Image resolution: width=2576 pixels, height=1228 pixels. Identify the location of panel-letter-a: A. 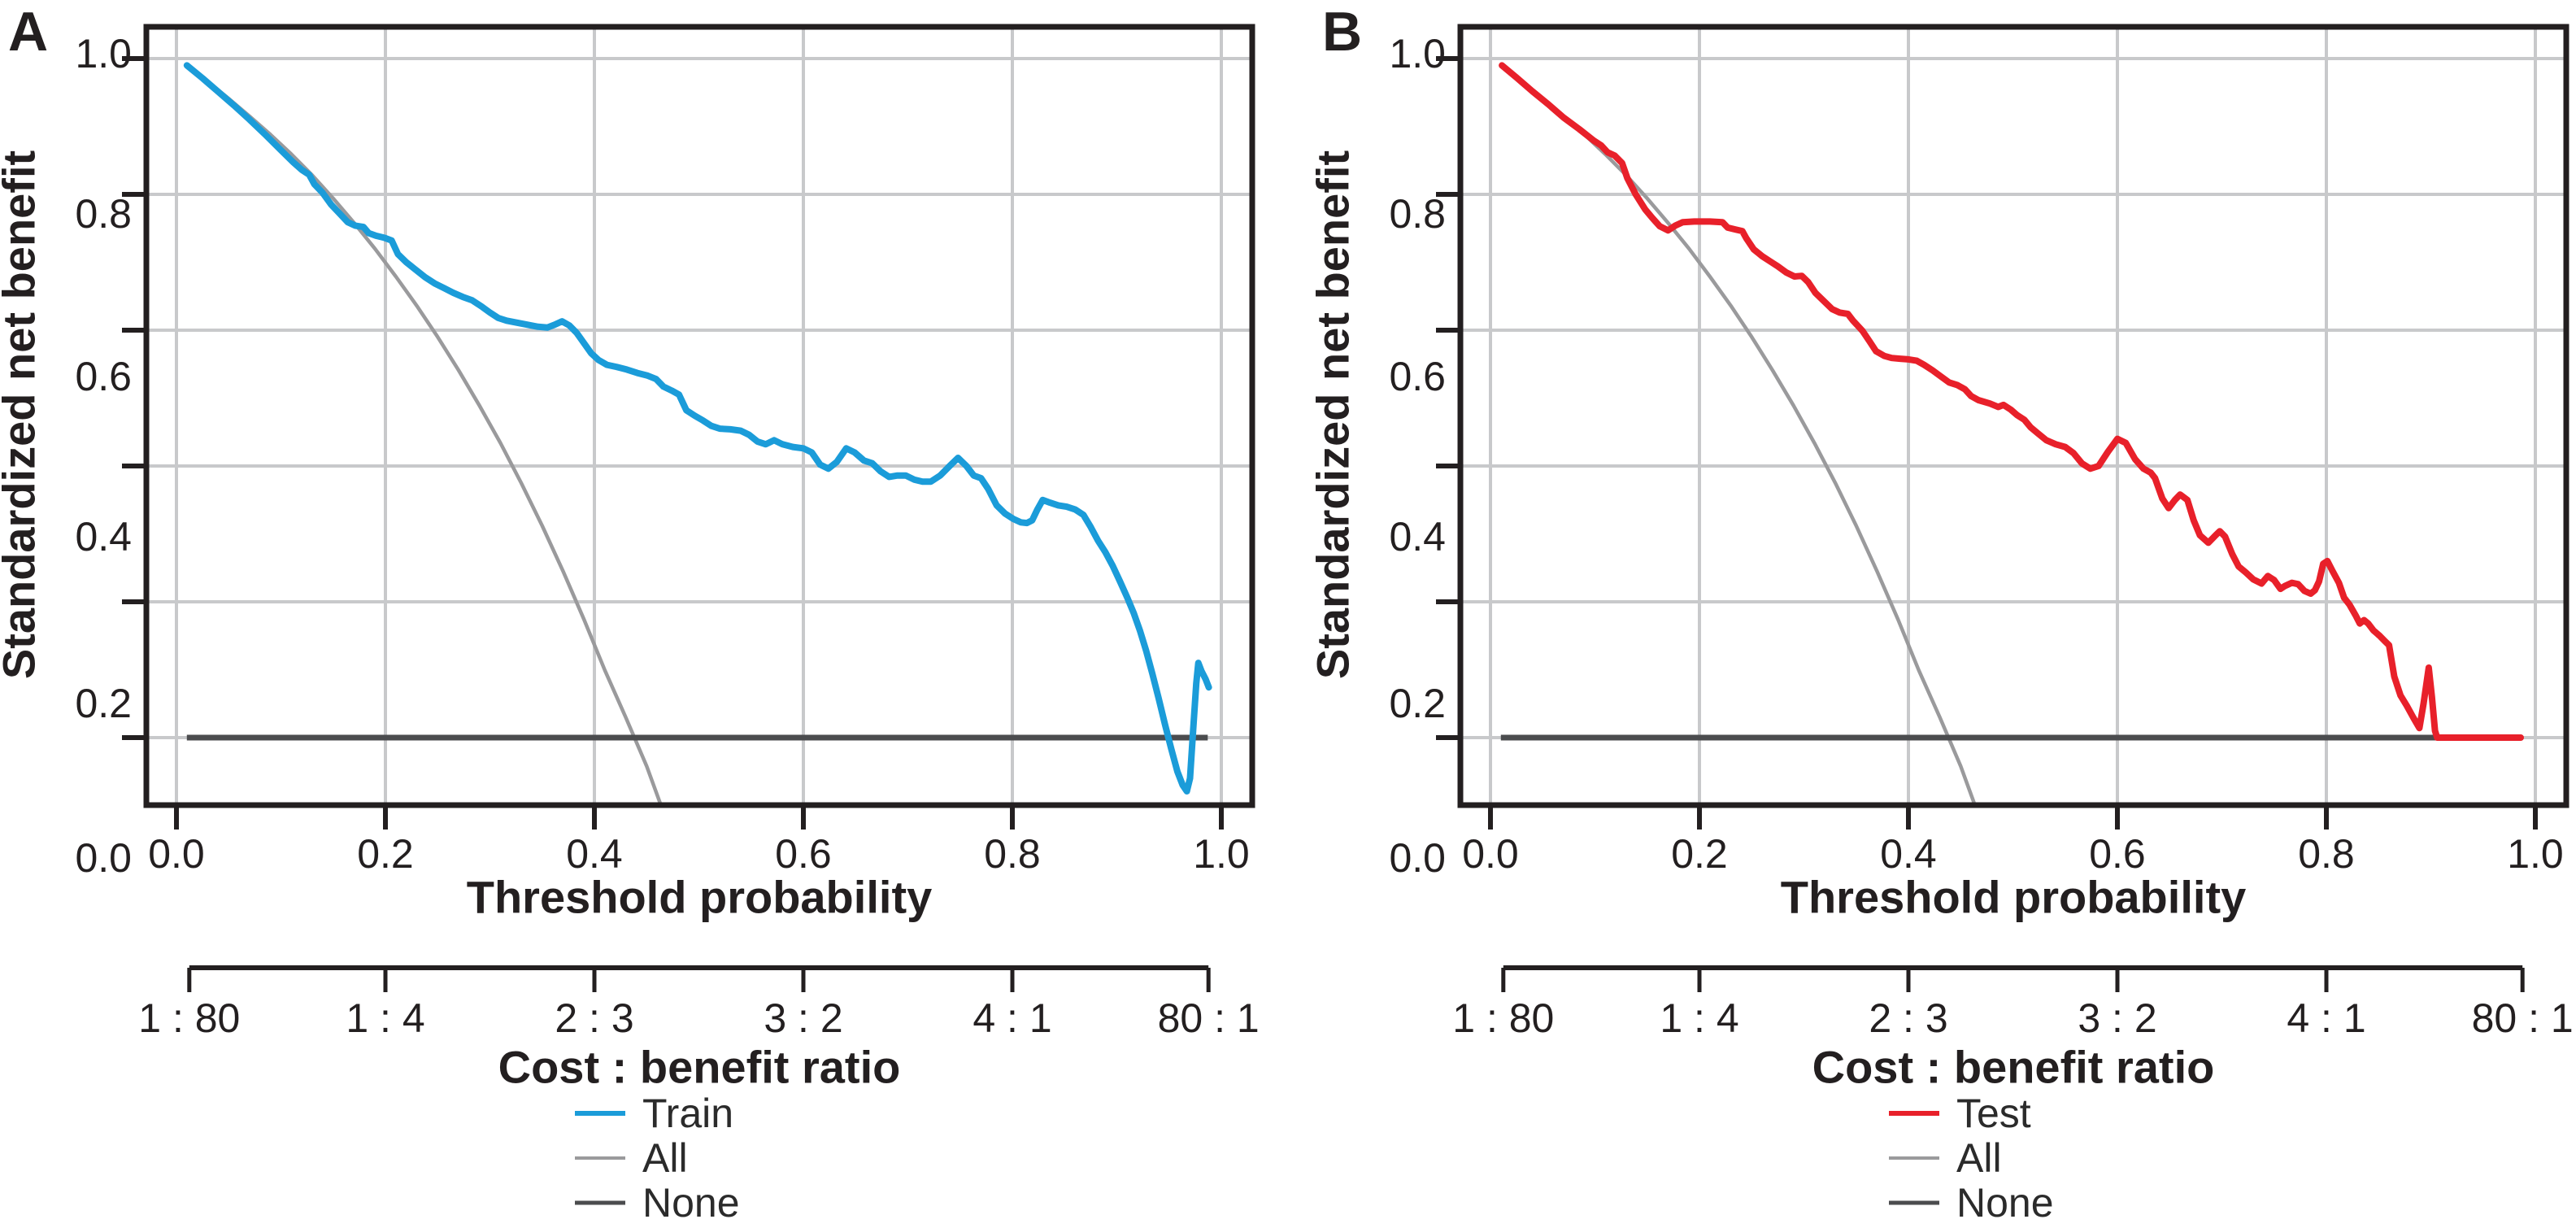
(28, 32).